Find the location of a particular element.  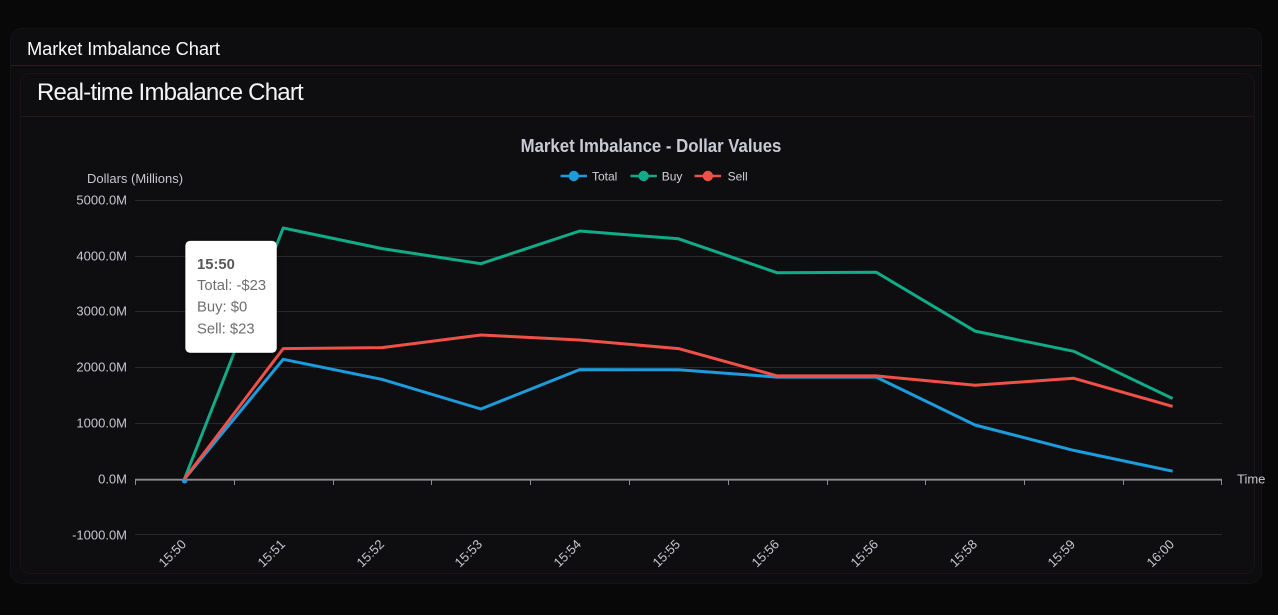

svg-text: Time is located at coordinates (1251, 479).